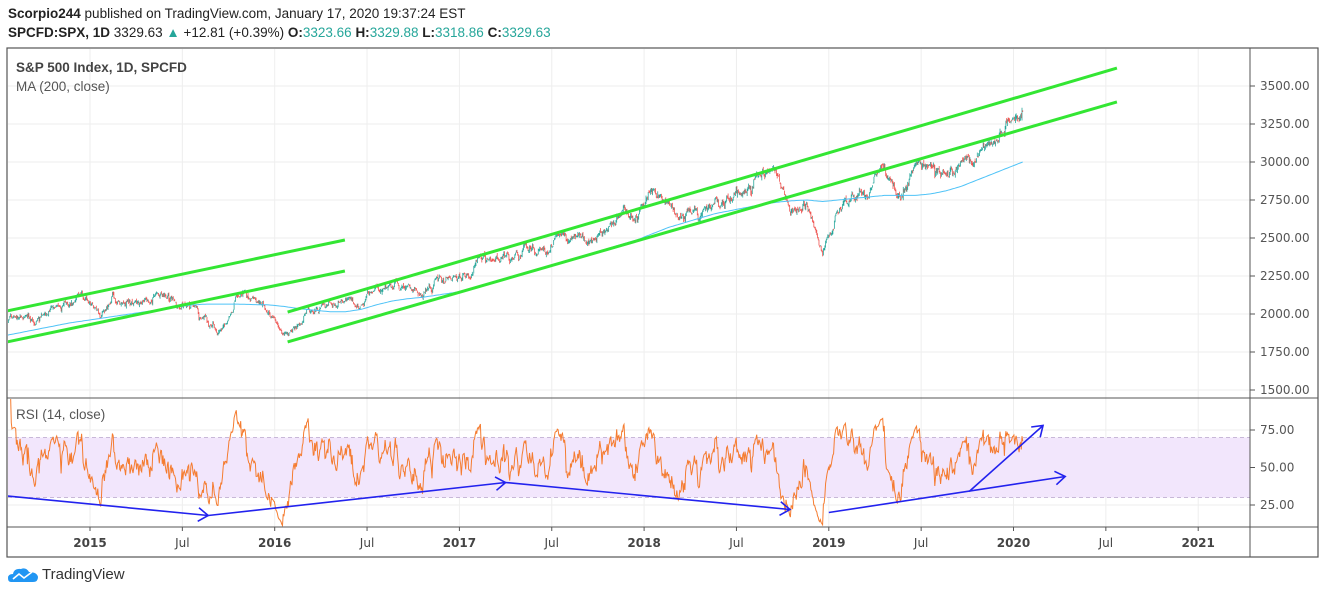 This screenshot has width=1320, height=598. I want to click on last-price: 3329.63, so click(138, 32).